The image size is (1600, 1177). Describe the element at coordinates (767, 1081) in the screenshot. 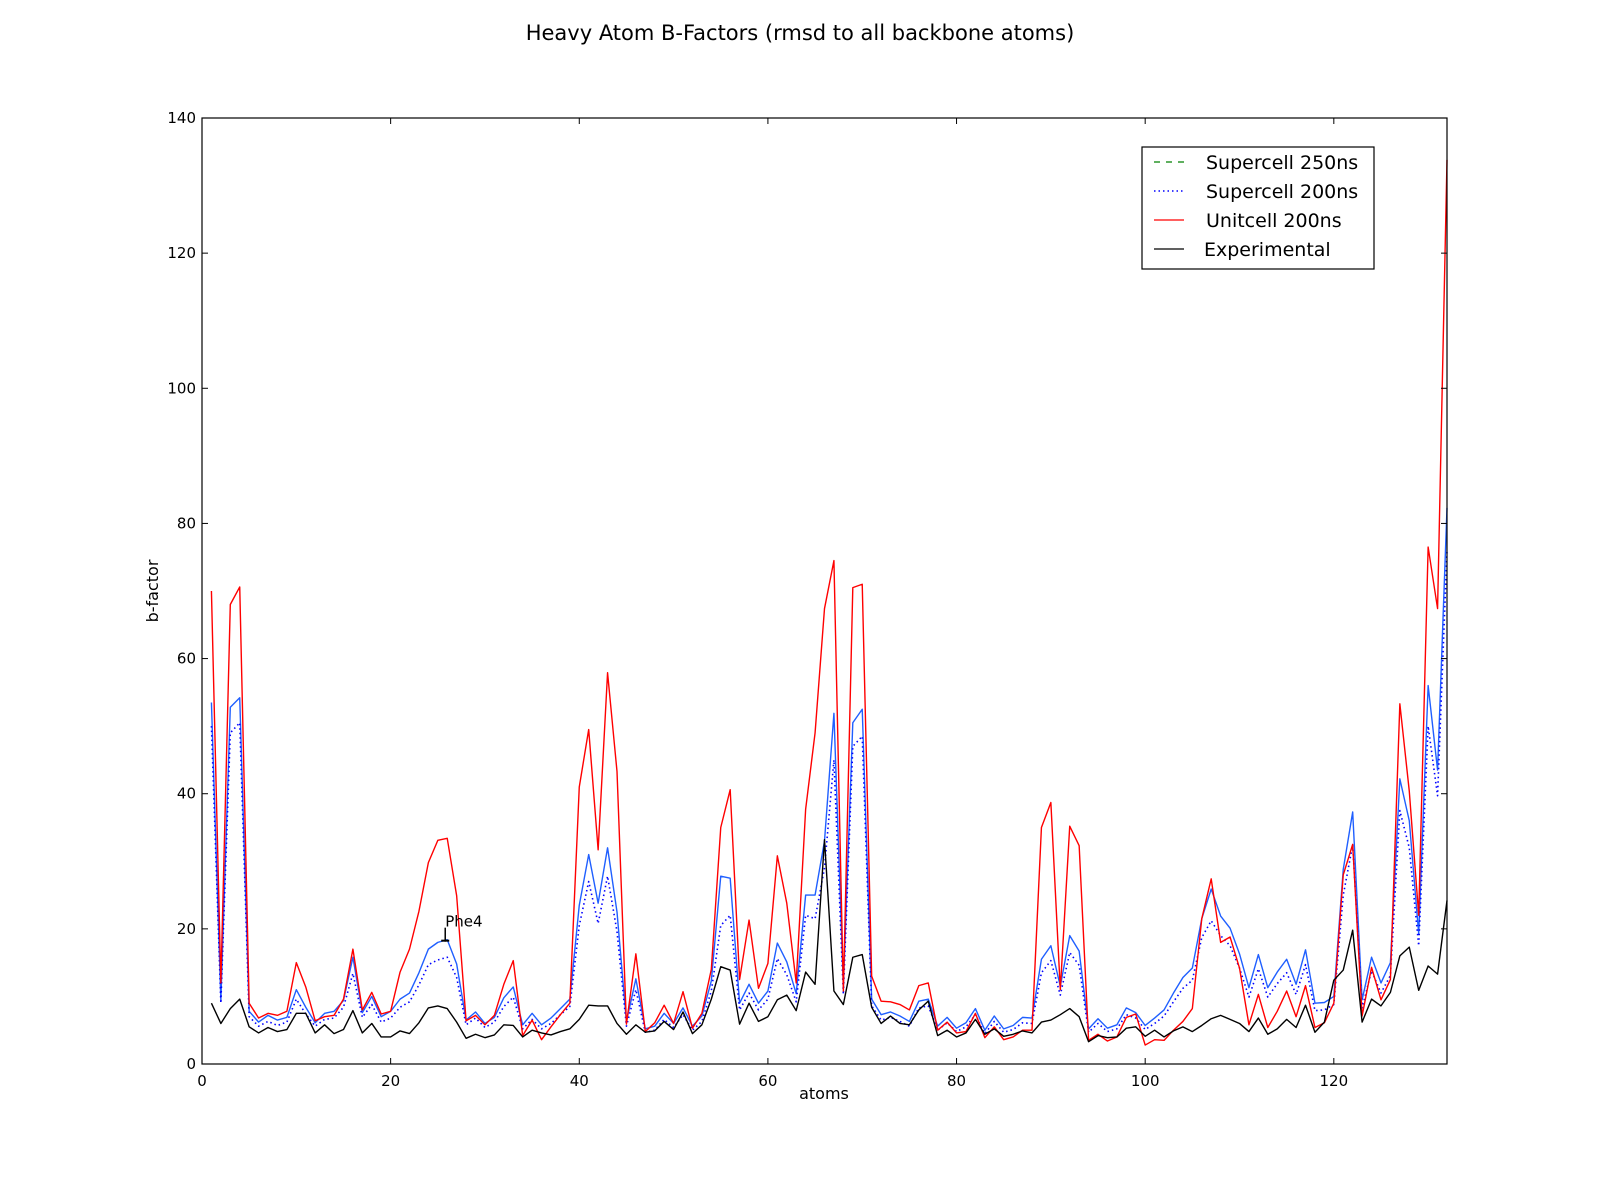

I see `x-tick-label: 60` at that location.